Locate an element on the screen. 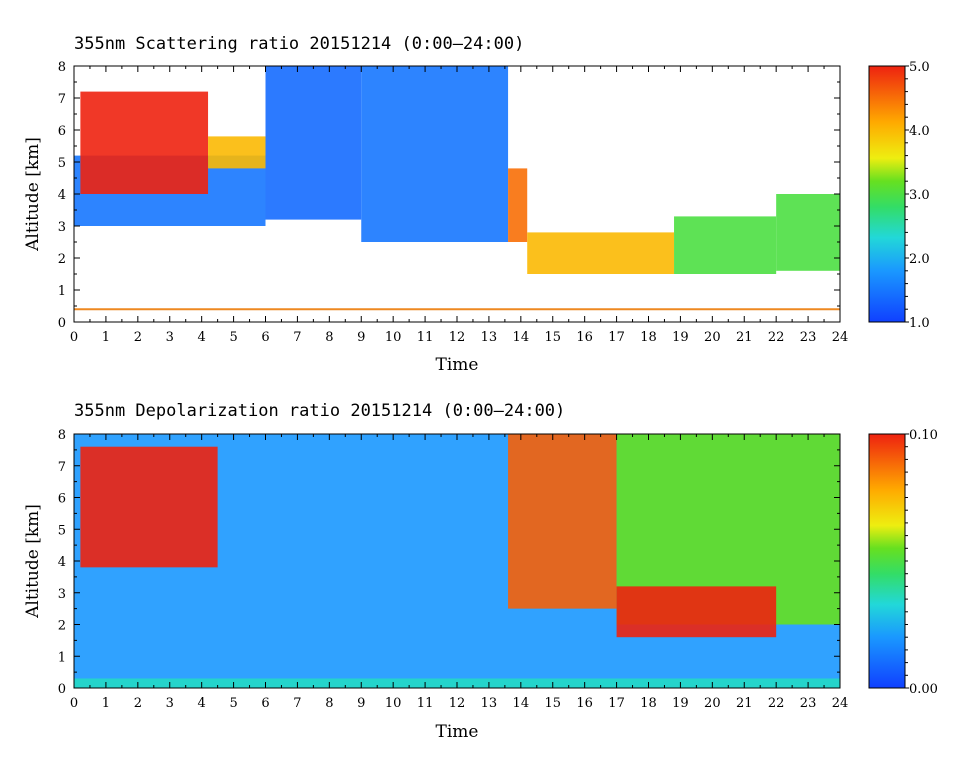 Image resolution: width=960 pixels, height=770 pixels. colorbar-ticks: 1.0 2.0 3.0 4.0 5.0 is located at coordinates (917, 195).